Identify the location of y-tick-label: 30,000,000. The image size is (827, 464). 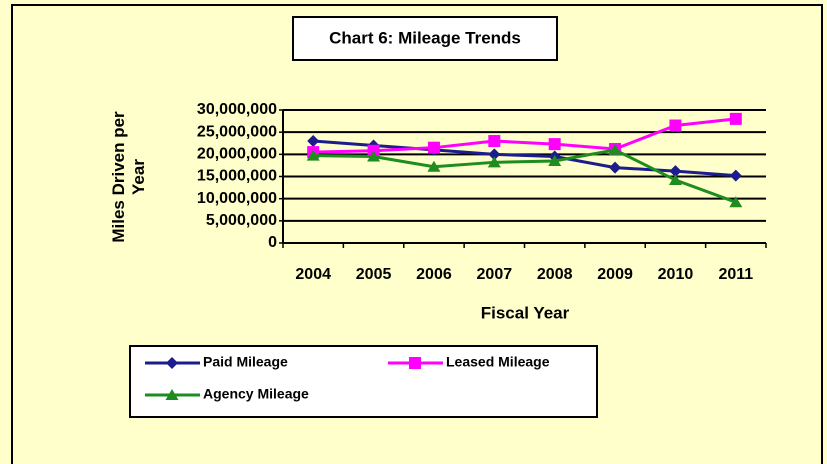
(237, 109).